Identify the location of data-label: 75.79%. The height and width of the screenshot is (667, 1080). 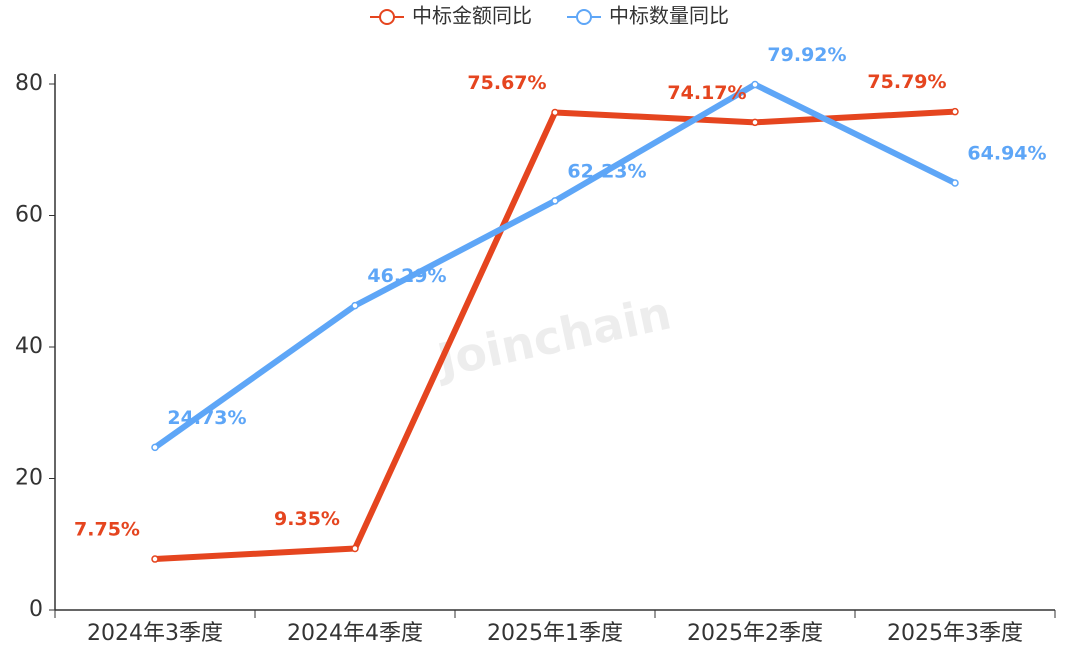
(906, 82).